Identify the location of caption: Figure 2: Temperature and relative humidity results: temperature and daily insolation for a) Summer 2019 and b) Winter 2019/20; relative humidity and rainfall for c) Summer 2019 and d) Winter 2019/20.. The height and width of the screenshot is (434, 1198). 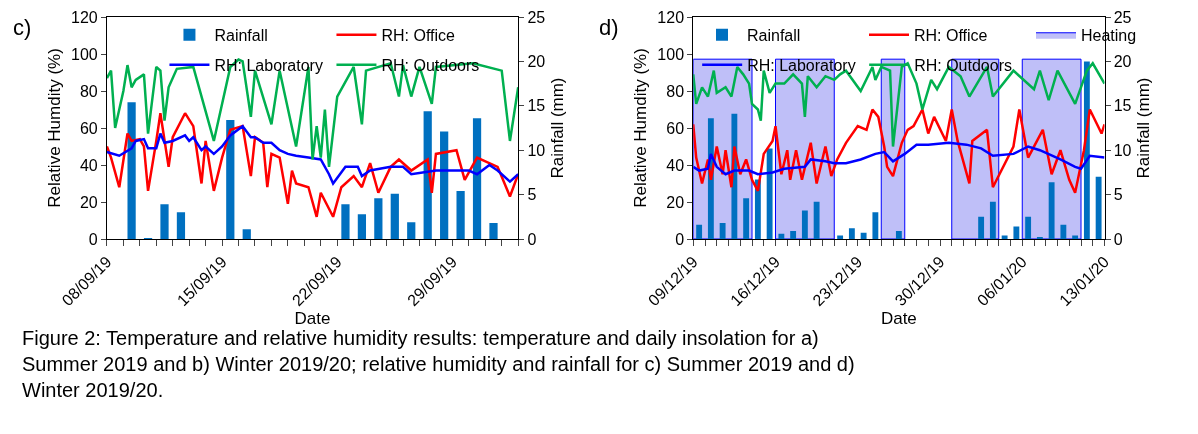
(438, 364).